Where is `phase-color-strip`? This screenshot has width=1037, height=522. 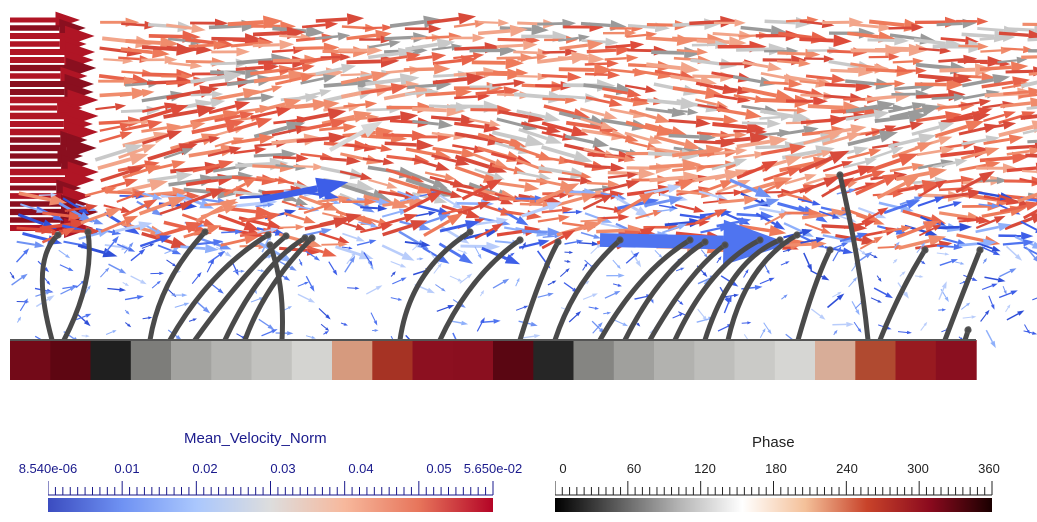 phase-color-strip is located at coordinates (493, 359).